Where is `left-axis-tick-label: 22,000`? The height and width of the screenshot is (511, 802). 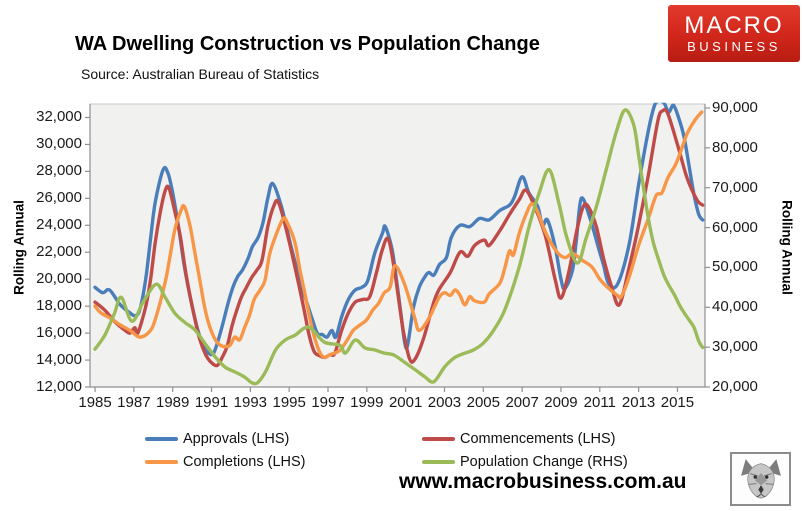 left-axis-tick-label: 22,000 is located at coordinates (59, 252).